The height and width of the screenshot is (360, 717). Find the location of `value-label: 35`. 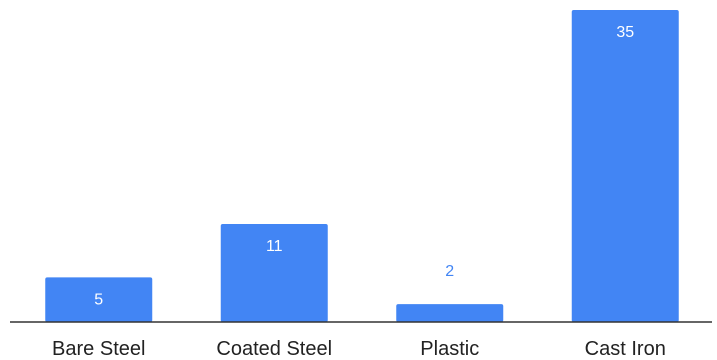

value-label: 35 is located at coordinates (625, 32).